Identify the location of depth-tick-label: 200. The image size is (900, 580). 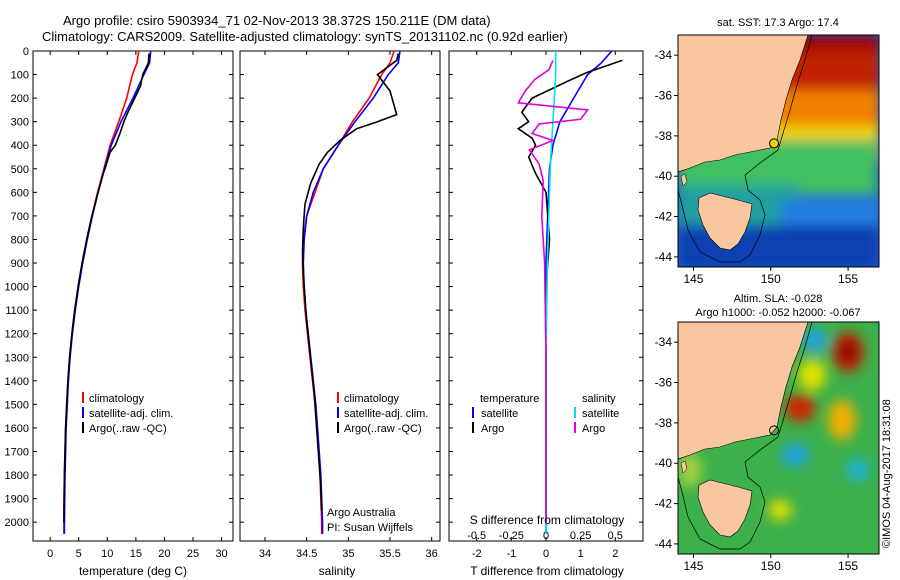
(20, 99).